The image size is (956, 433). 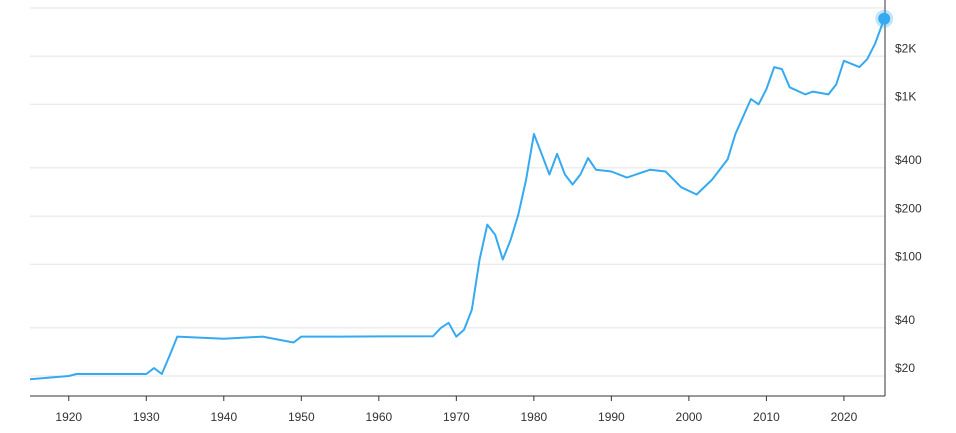 I want to click on x-tick-label: 1930, so click(x=146, y=417).